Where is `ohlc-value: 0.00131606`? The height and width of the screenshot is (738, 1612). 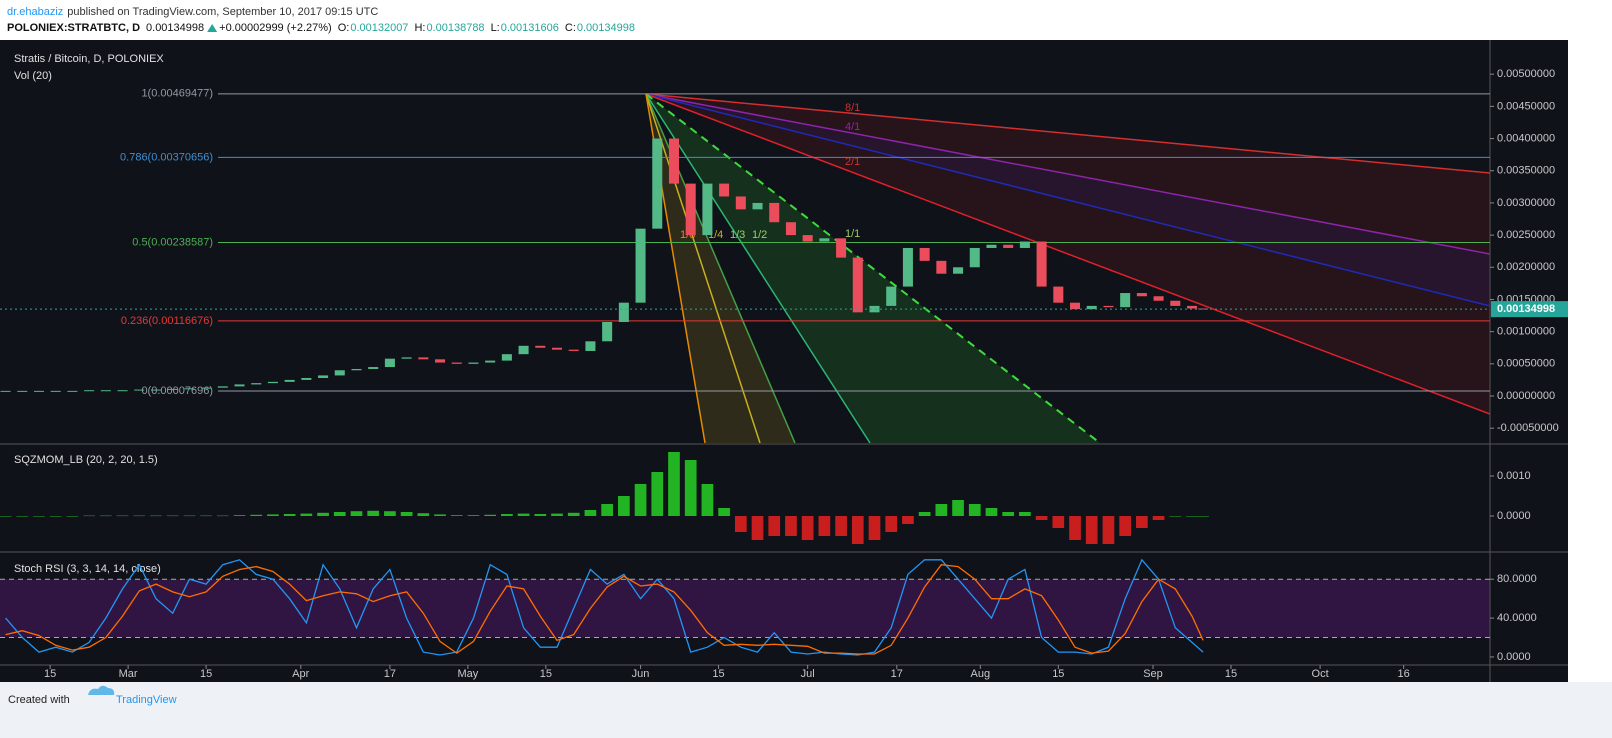
ohlc-value: 0.00131606 is located at coordinates (530, 28).